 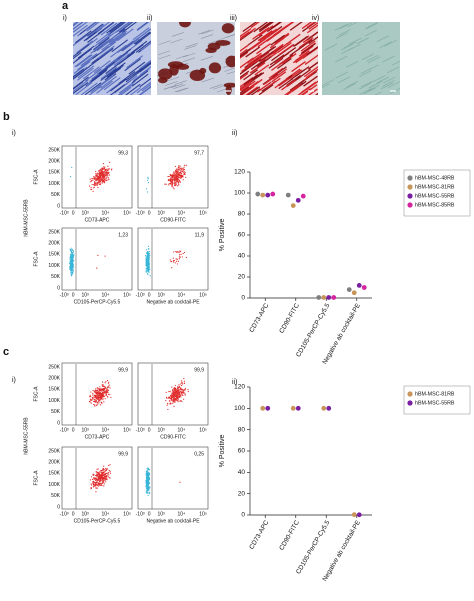 What do you see at coordinates (149, 18) in the screenshot?
I see `image-label: ii)` at bounding box center [149, 18].